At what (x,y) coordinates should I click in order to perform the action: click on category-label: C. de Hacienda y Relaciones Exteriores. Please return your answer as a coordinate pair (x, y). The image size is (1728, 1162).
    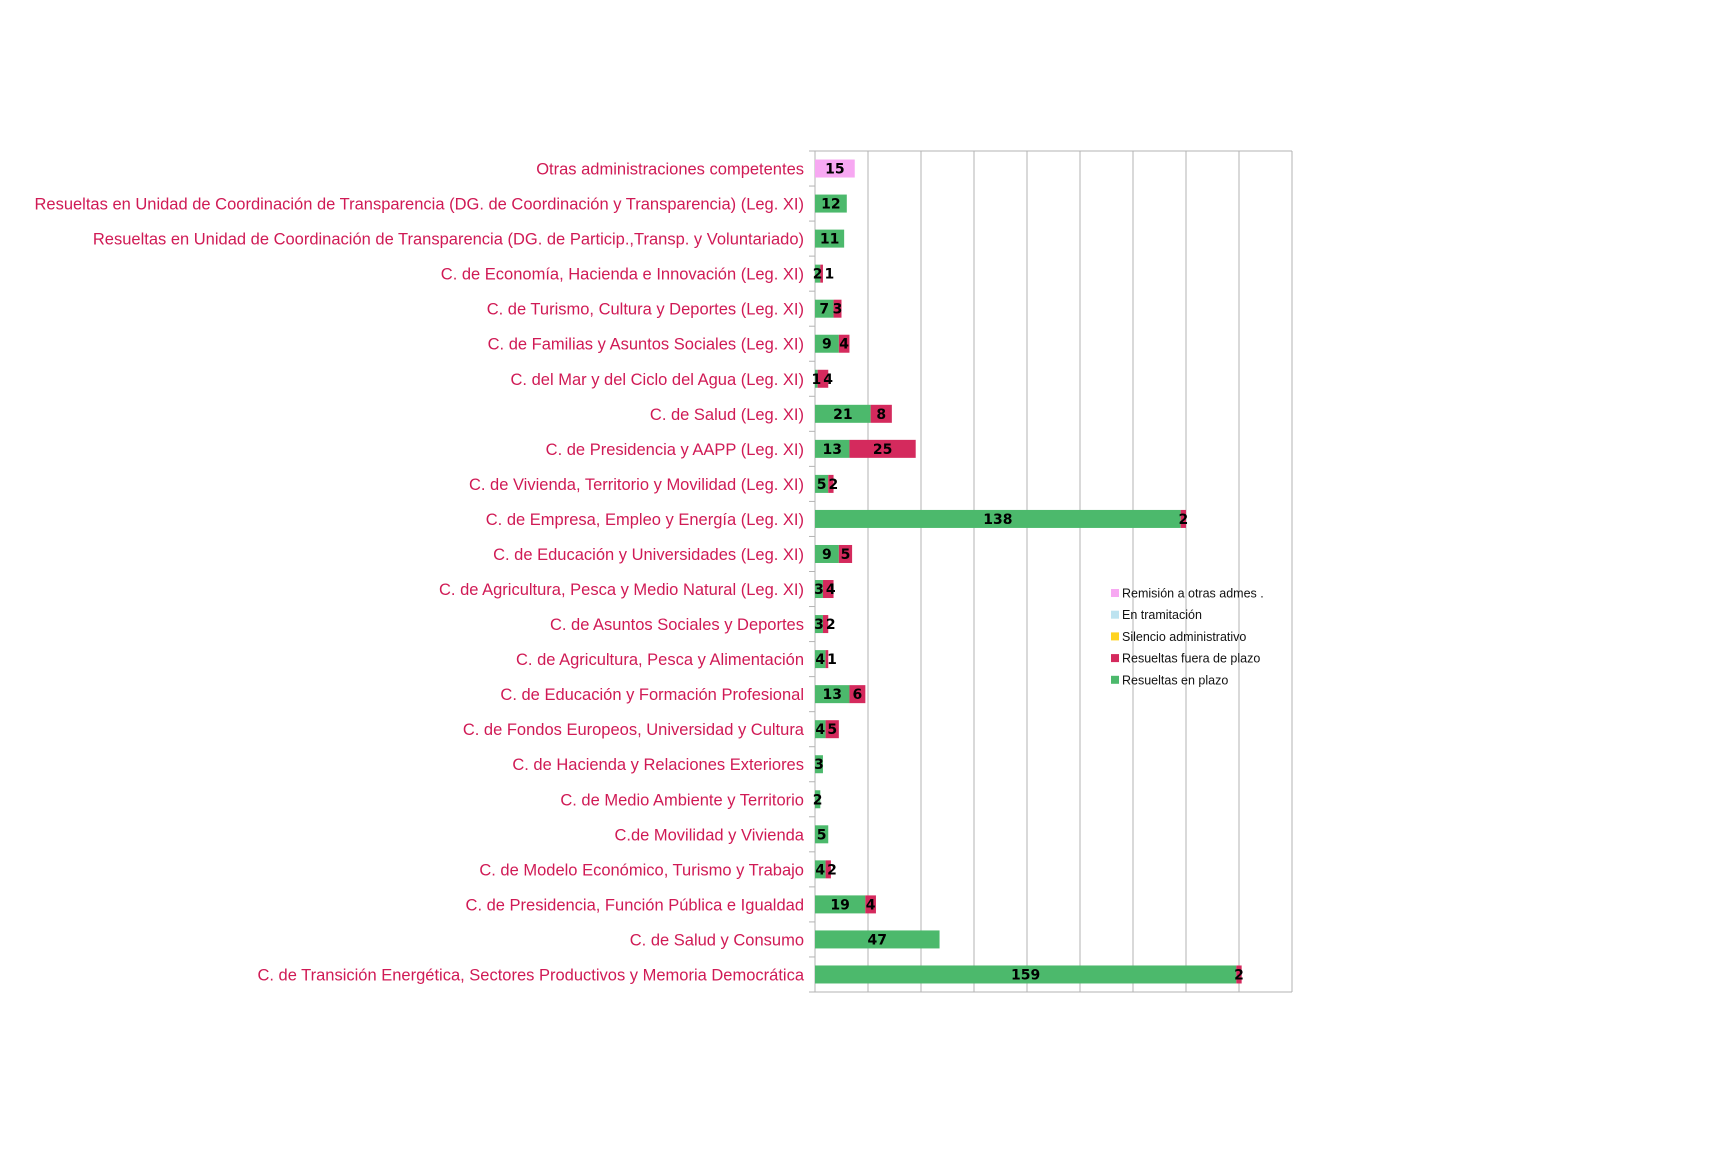
    Looking at the image, I should click on (658, 765).